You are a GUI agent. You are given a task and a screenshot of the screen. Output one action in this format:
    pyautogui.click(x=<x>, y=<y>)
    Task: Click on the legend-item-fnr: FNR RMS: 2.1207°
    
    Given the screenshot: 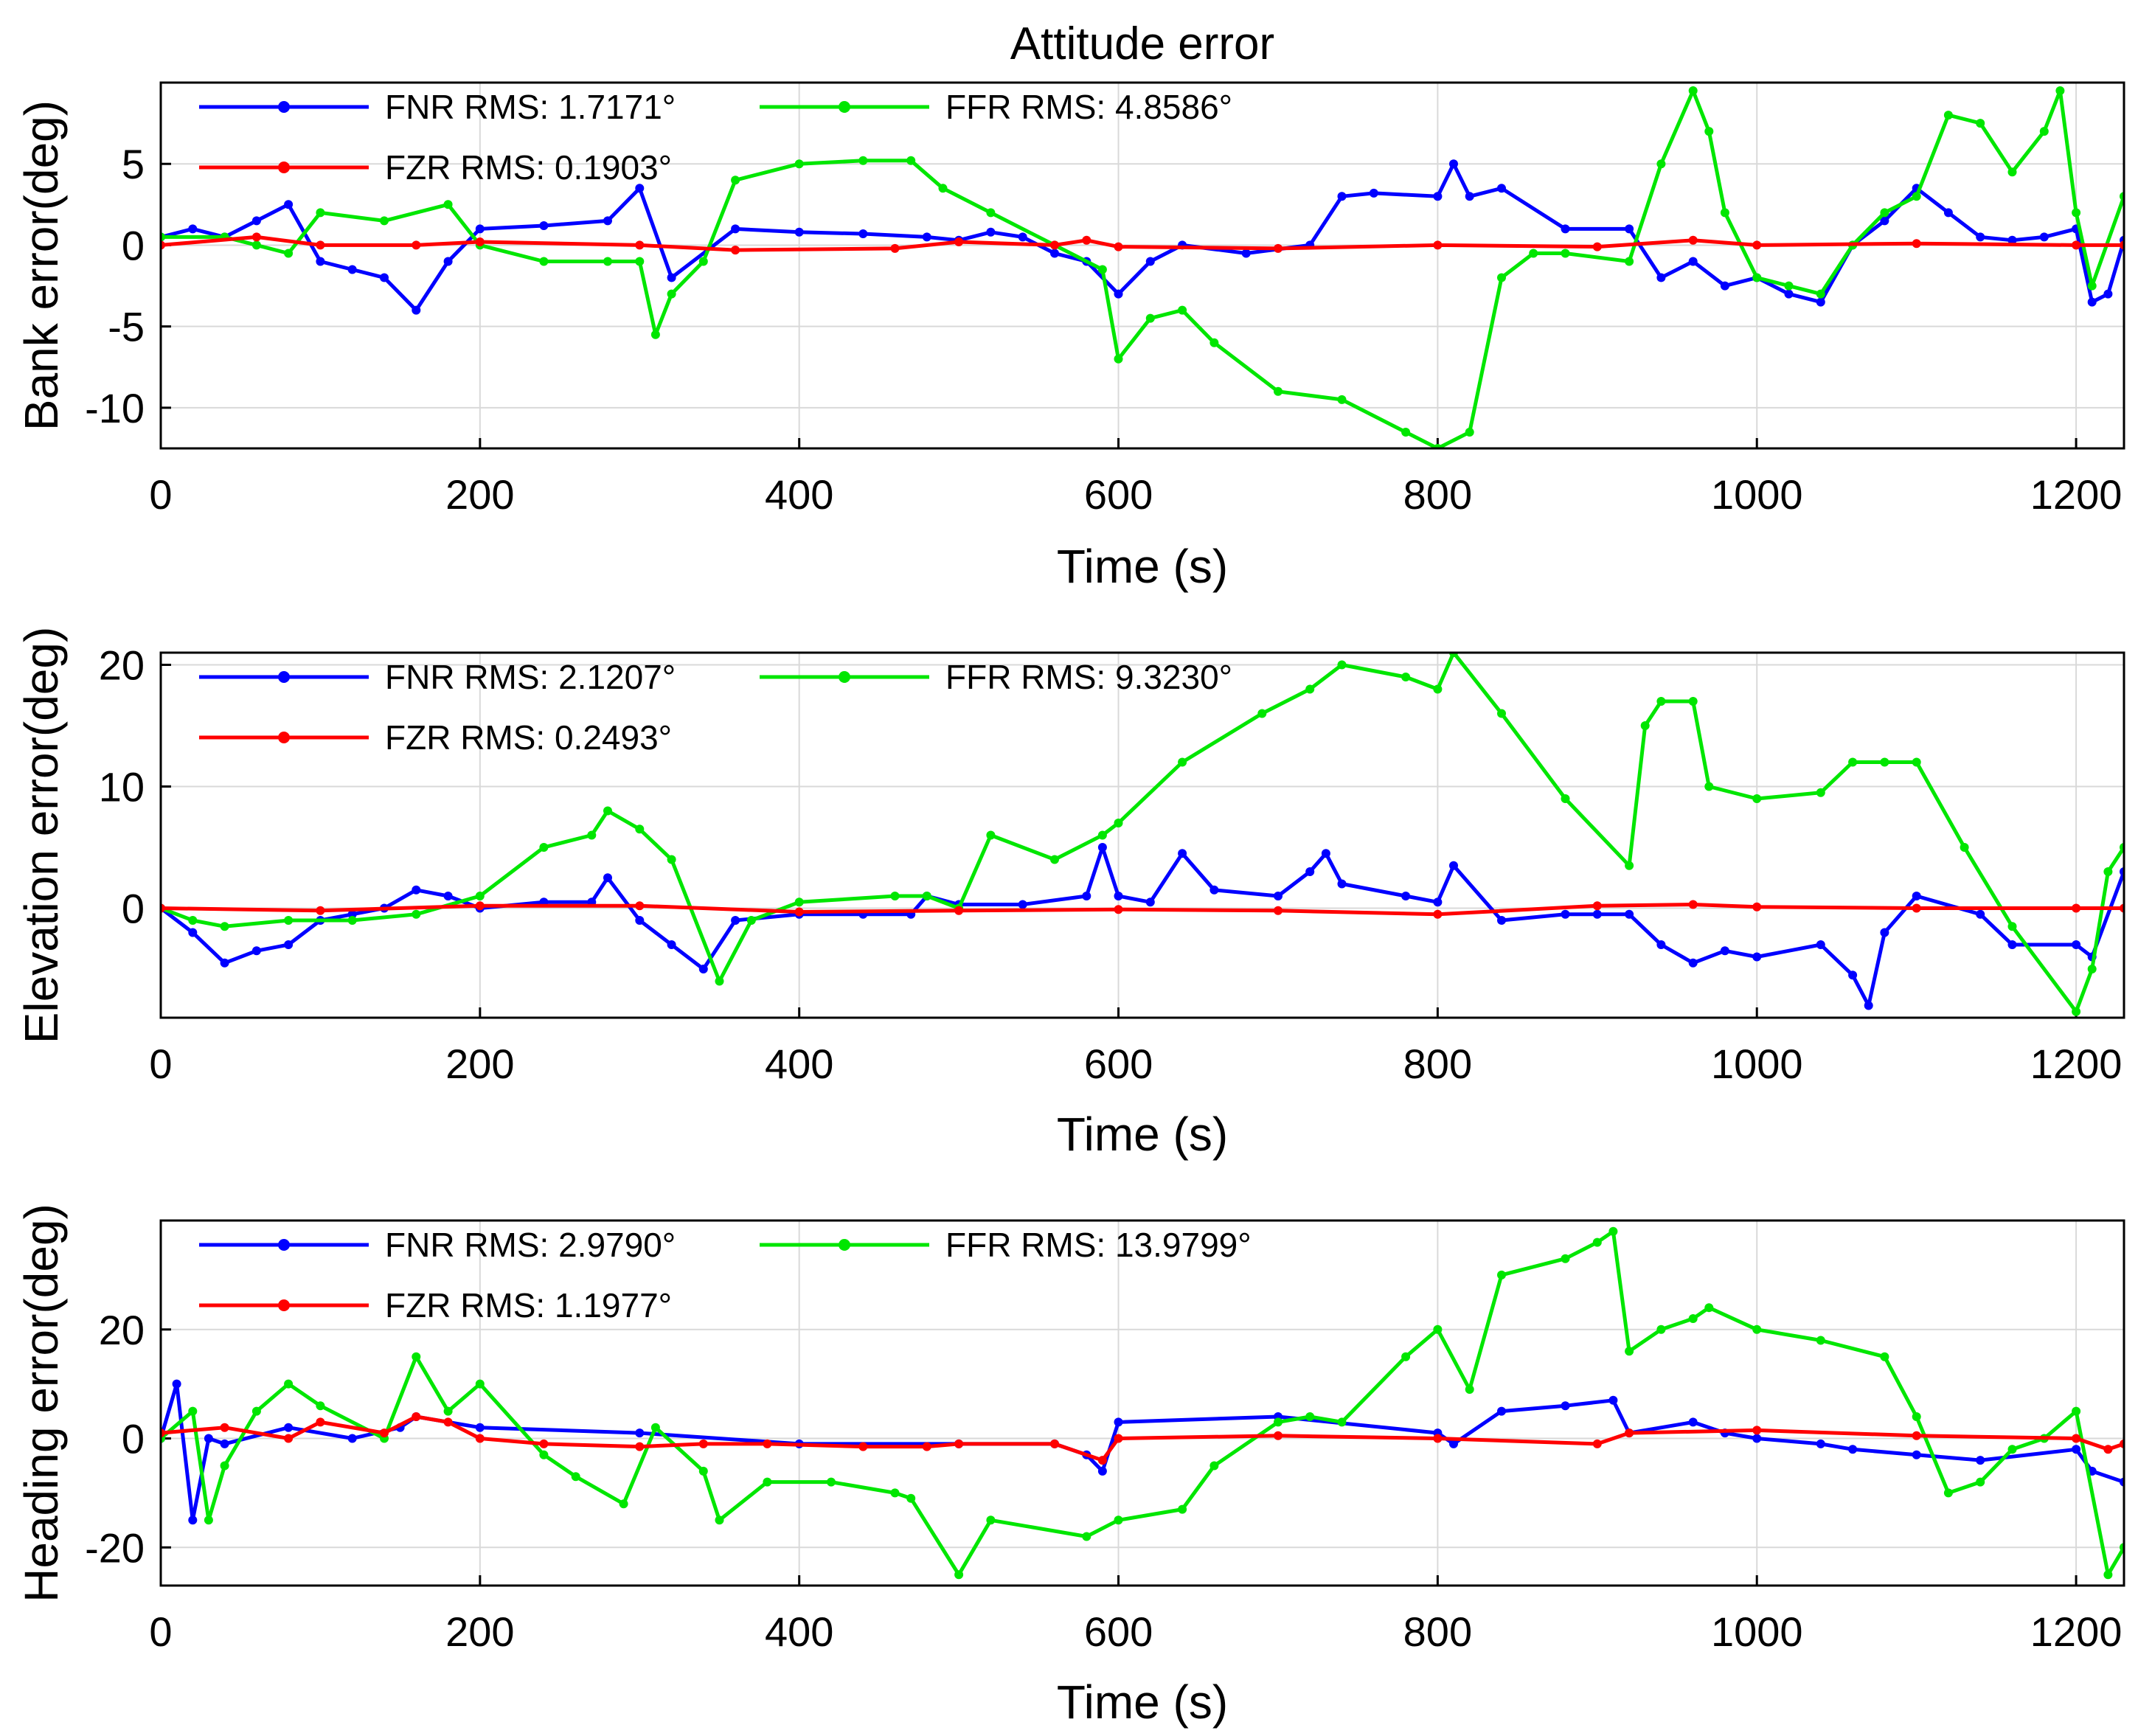 What is the action you would take?
    pyautogui.click(x=437, y=677)
    